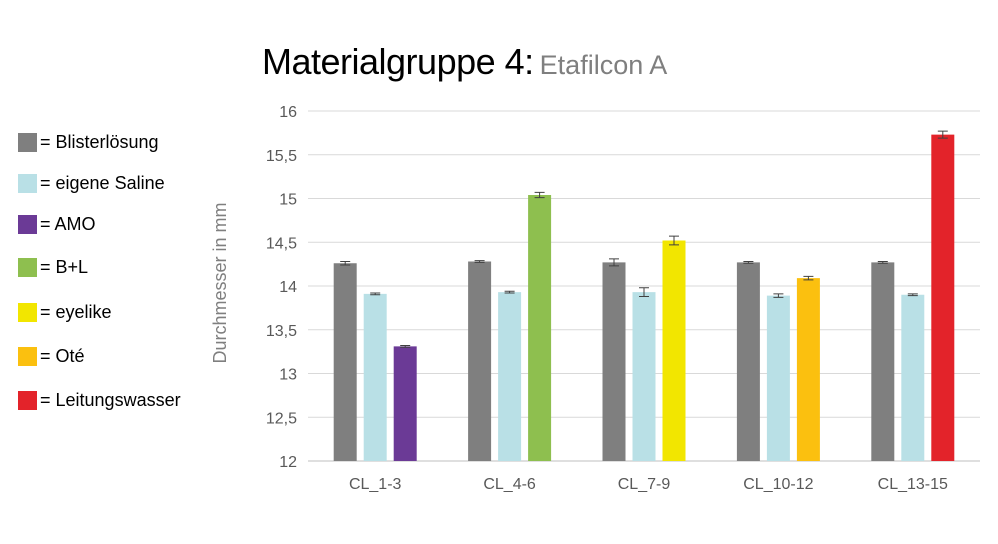 This screenshot has height=544, width=998. I want to click on x-tick-label: CL_1-3, so click(375, 484).